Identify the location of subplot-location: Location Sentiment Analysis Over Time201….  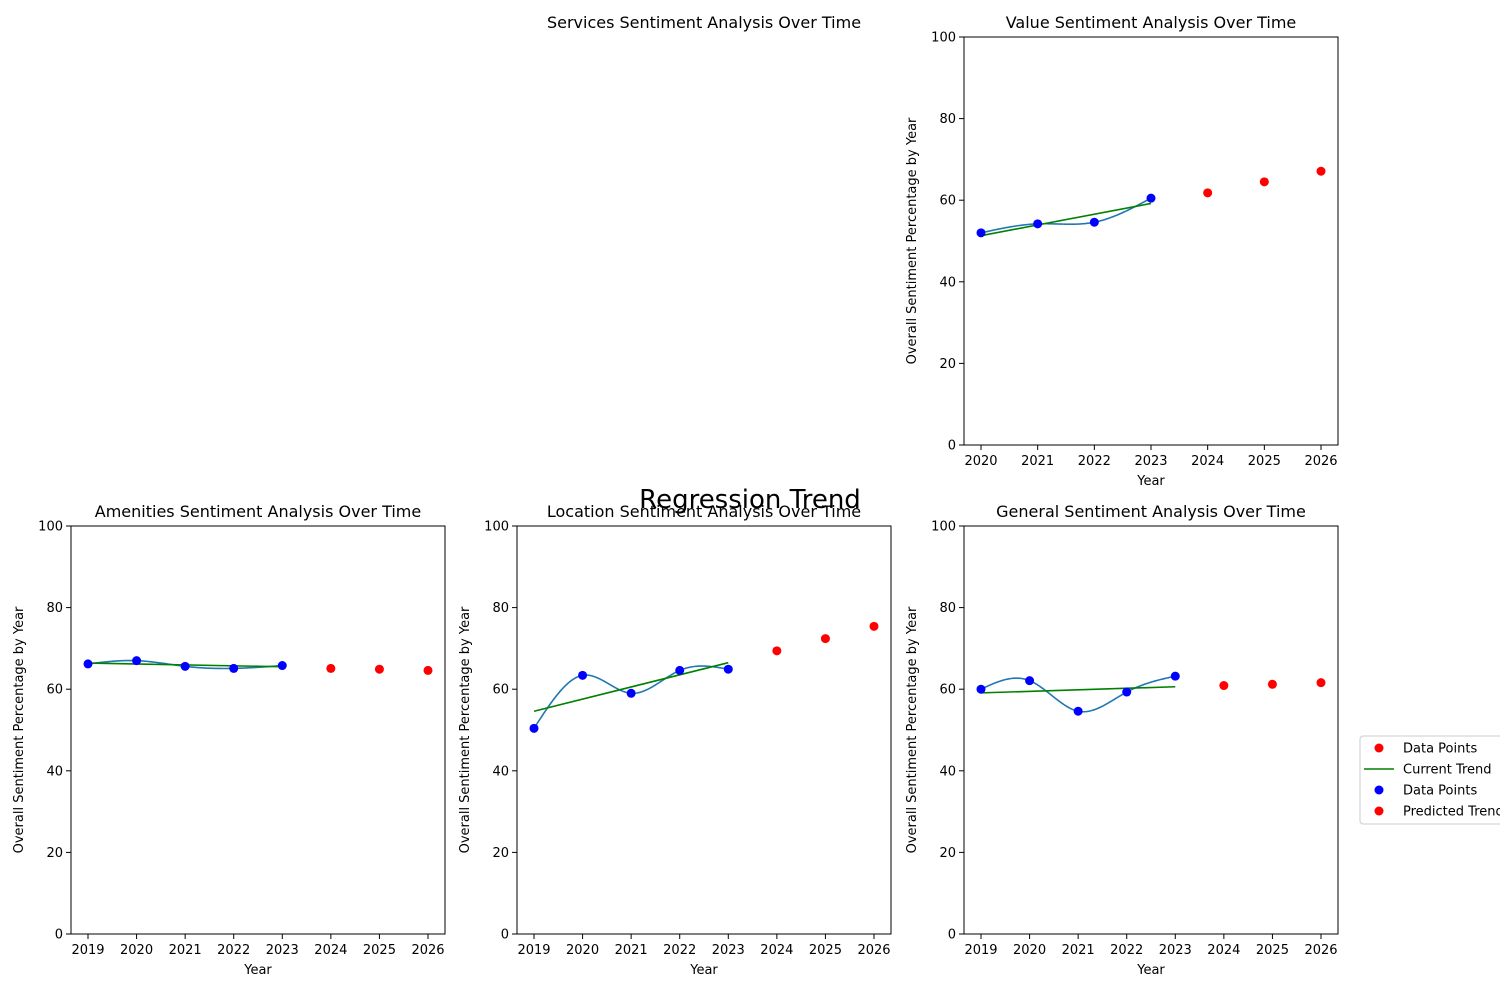
(675, 740).